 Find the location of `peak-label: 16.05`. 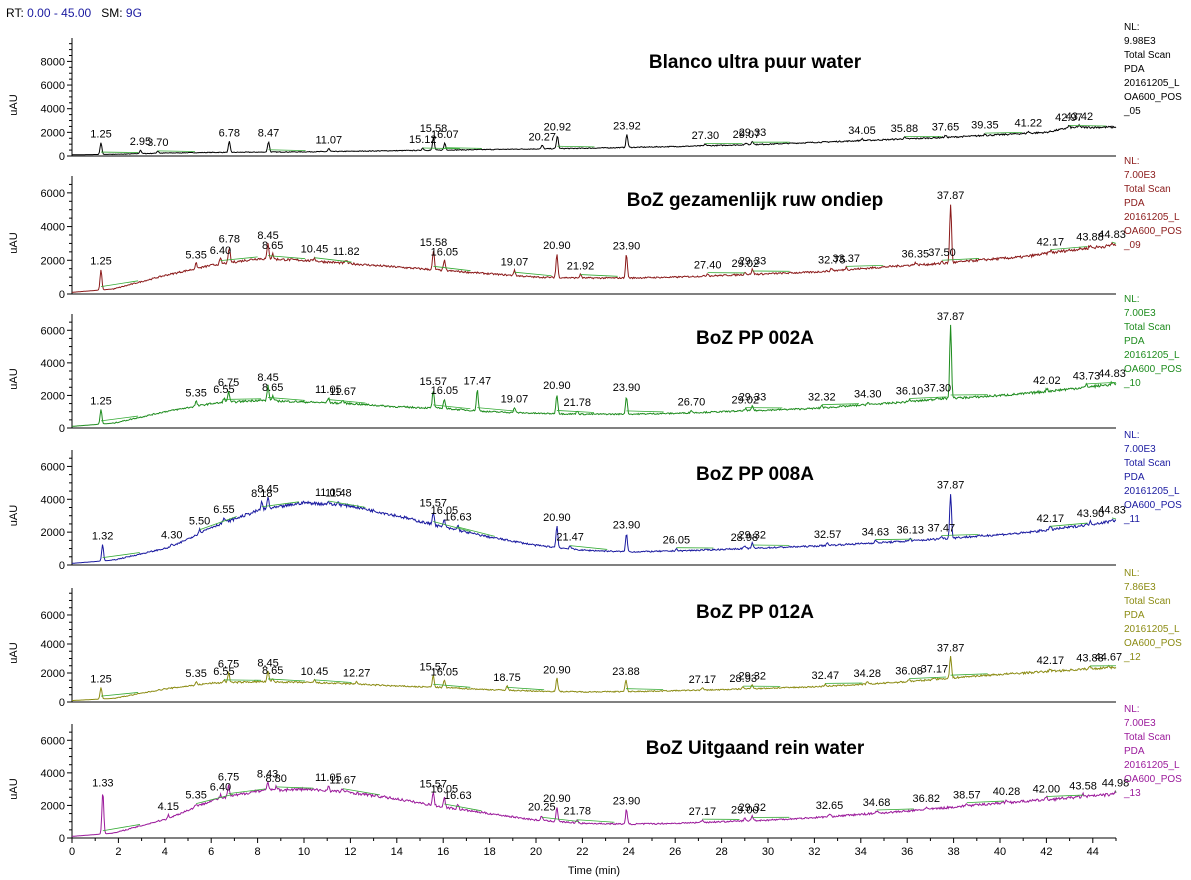

peak-label: 16.05 is located at coordinates (445, 672).